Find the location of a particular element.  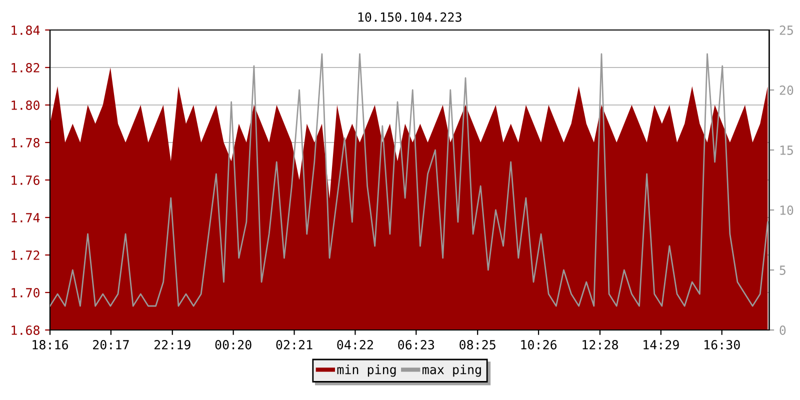

y-tick-label: 1.68 is located at coordinates (26, 330).